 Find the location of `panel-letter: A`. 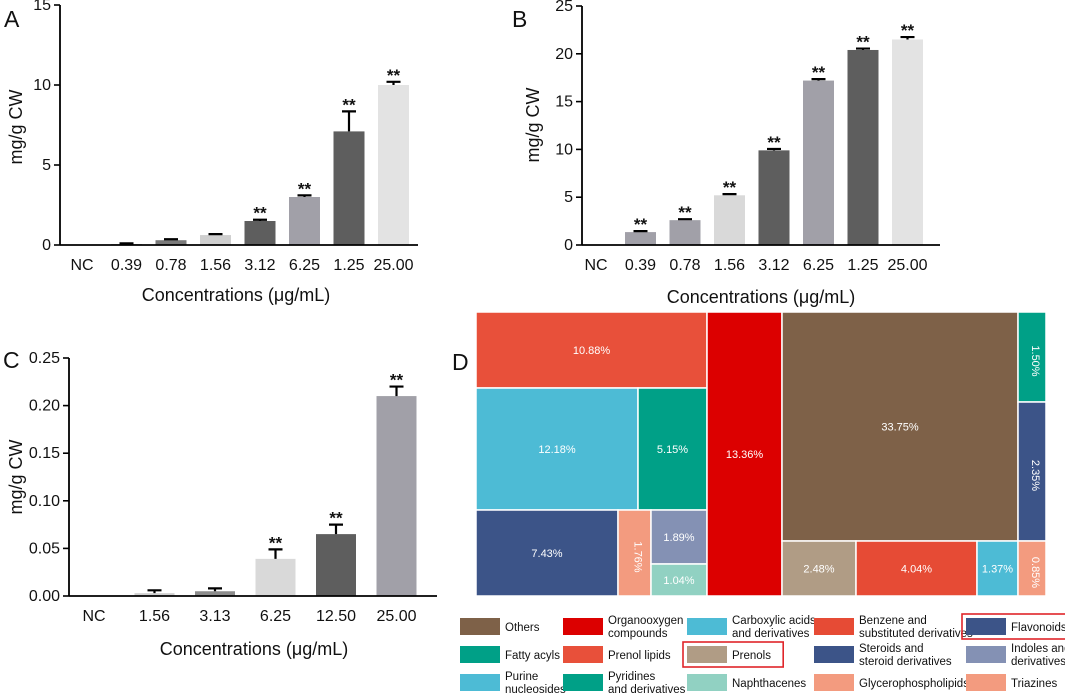

panel-letter: A is located at coordinates (12, 19).